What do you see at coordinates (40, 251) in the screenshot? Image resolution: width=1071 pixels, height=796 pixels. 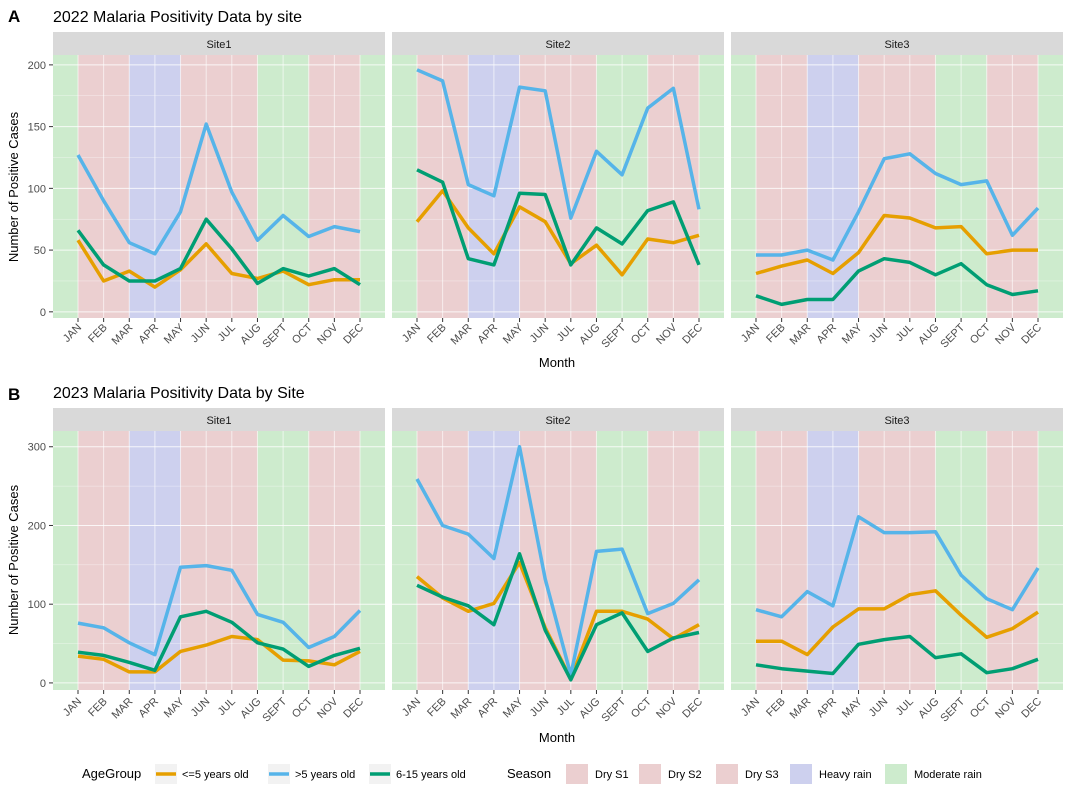 I see `y-tick-label: 50` at bounding box center [40, 251].